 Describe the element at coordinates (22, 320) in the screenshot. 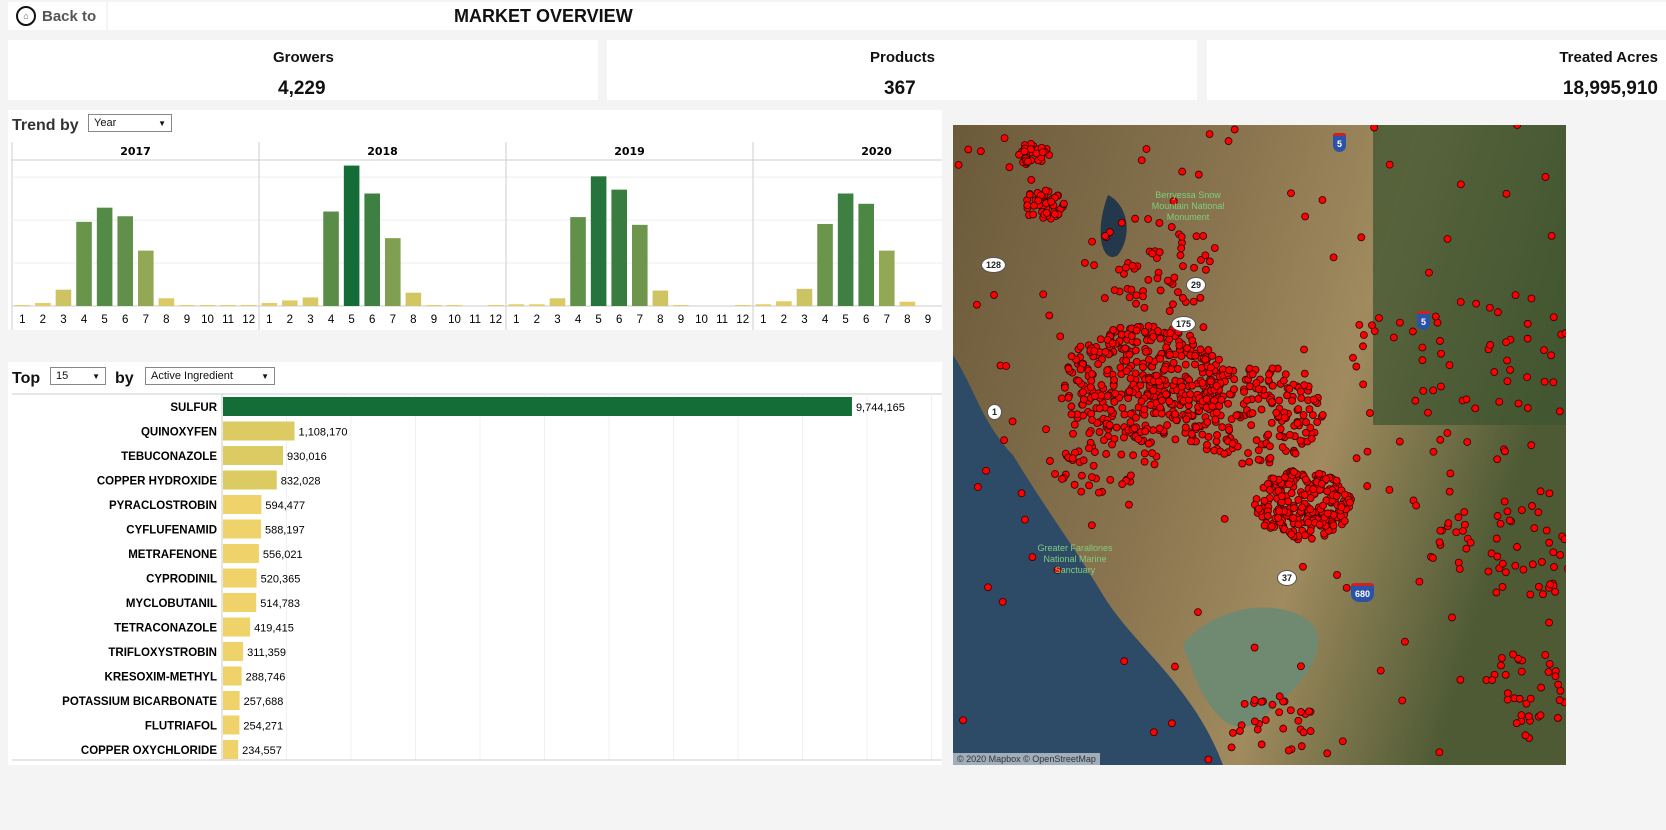

I see `month-label: 1` at that location.